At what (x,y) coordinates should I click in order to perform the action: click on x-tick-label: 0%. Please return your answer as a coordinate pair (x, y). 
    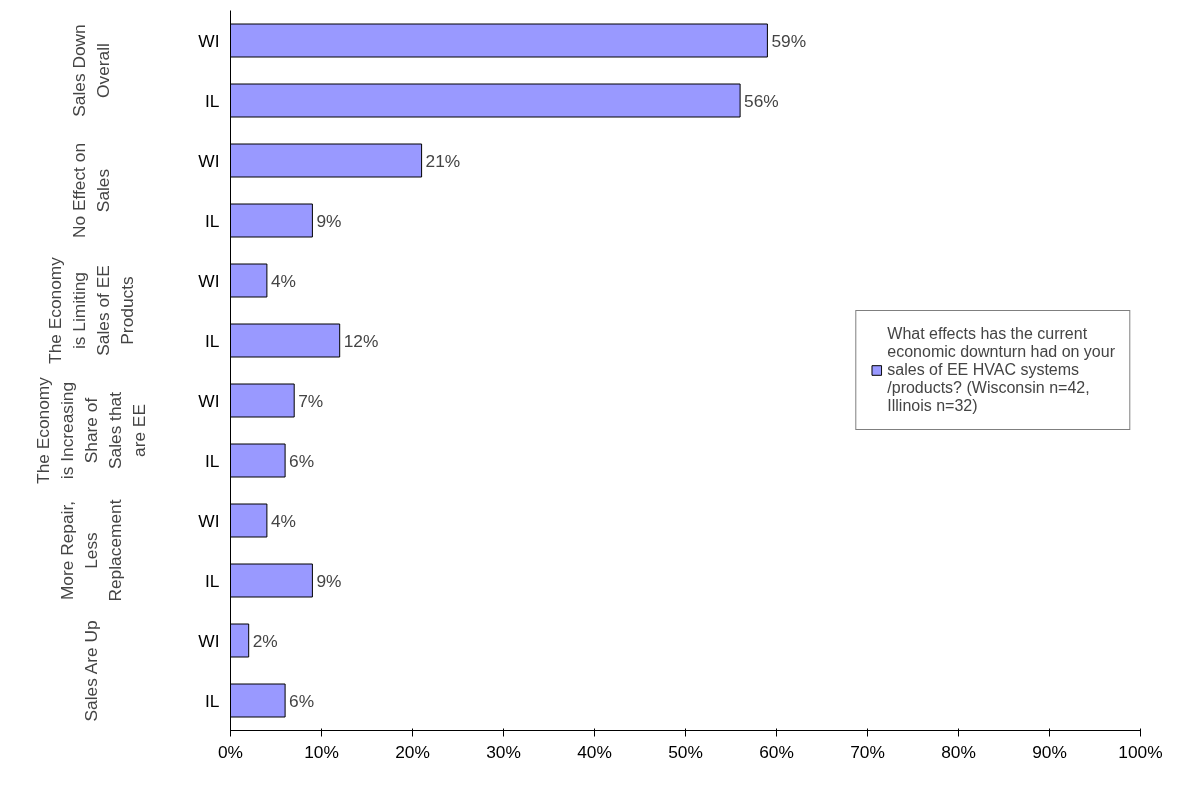
    Looking at the image, I should click on (230, 751).